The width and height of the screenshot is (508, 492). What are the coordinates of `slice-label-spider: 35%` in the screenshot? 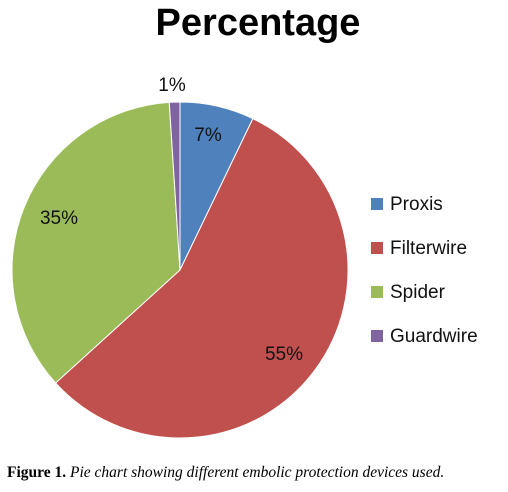 It's located at (59, 218).